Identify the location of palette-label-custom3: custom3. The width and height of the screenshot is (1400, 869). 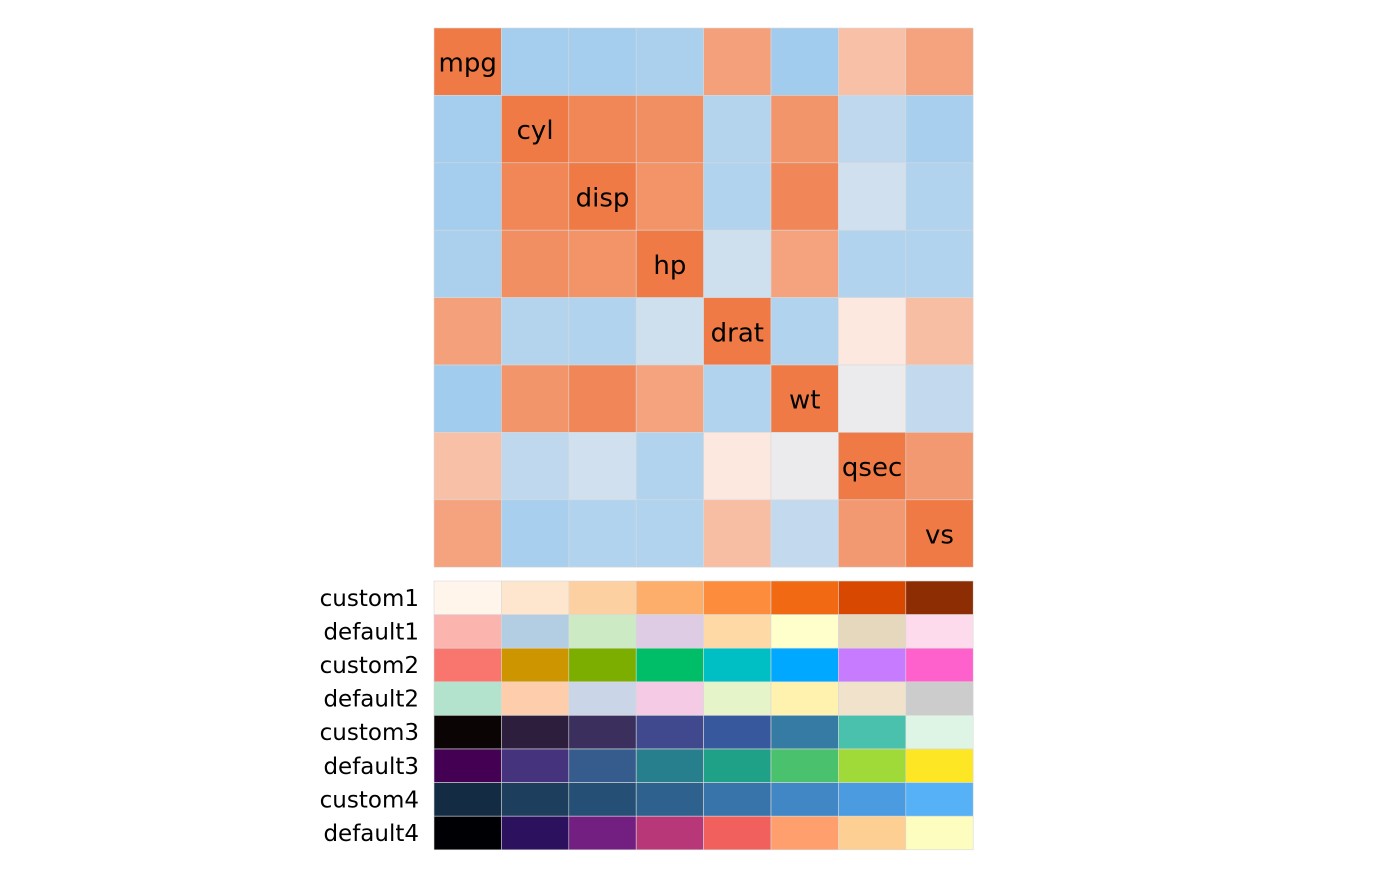
(369, 733).